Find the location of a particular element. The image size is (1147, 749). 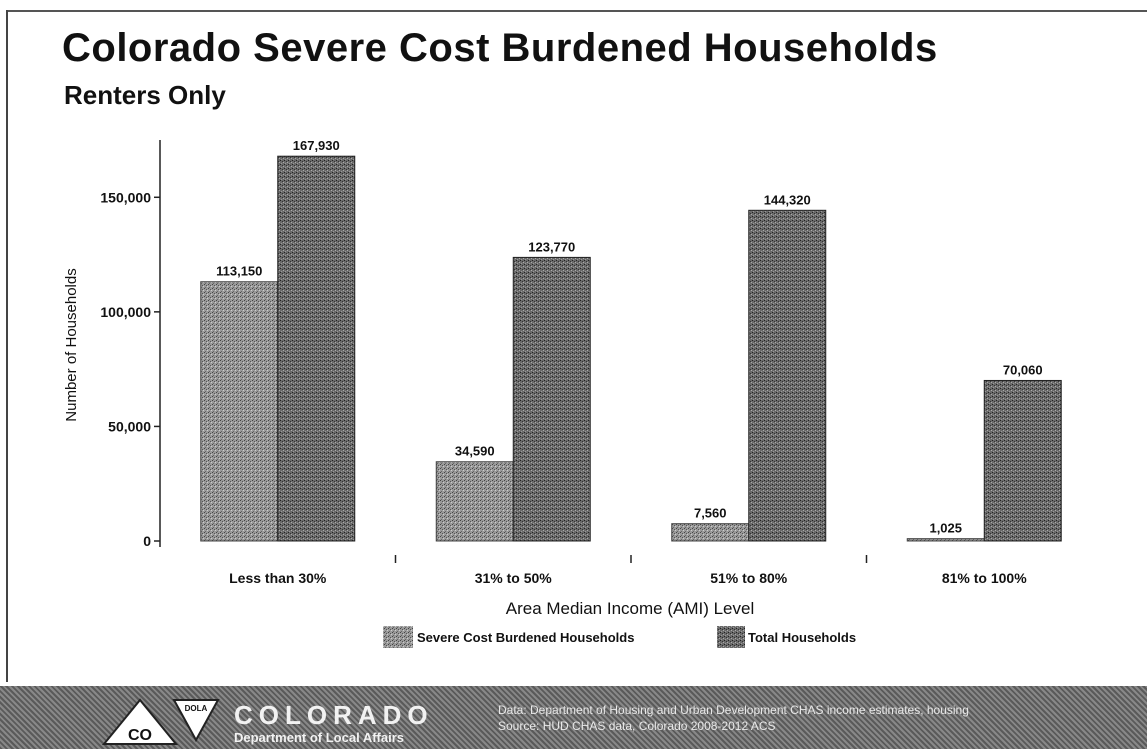

logo-badge: DOLA is located at coordinates (196, 708).